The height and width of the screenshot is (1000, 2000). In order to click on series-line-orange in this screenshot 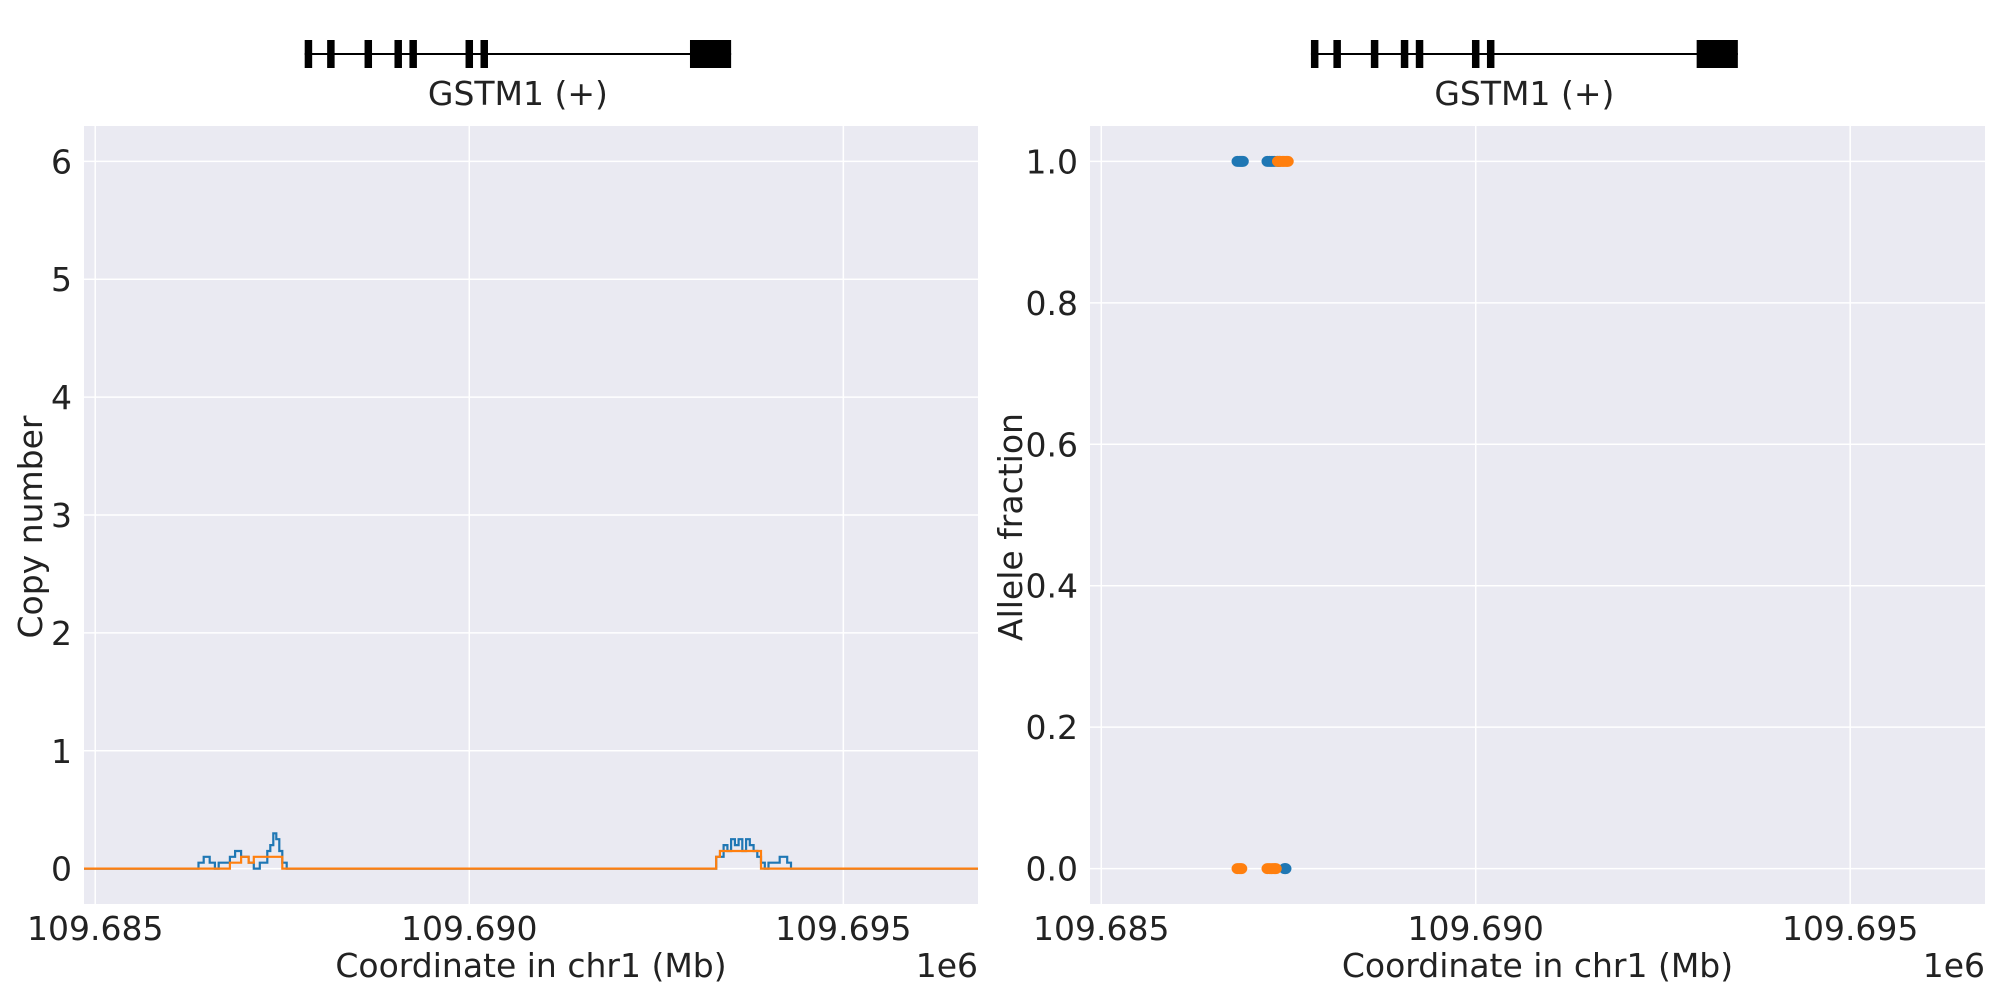, I will do `click(531, 859)`.